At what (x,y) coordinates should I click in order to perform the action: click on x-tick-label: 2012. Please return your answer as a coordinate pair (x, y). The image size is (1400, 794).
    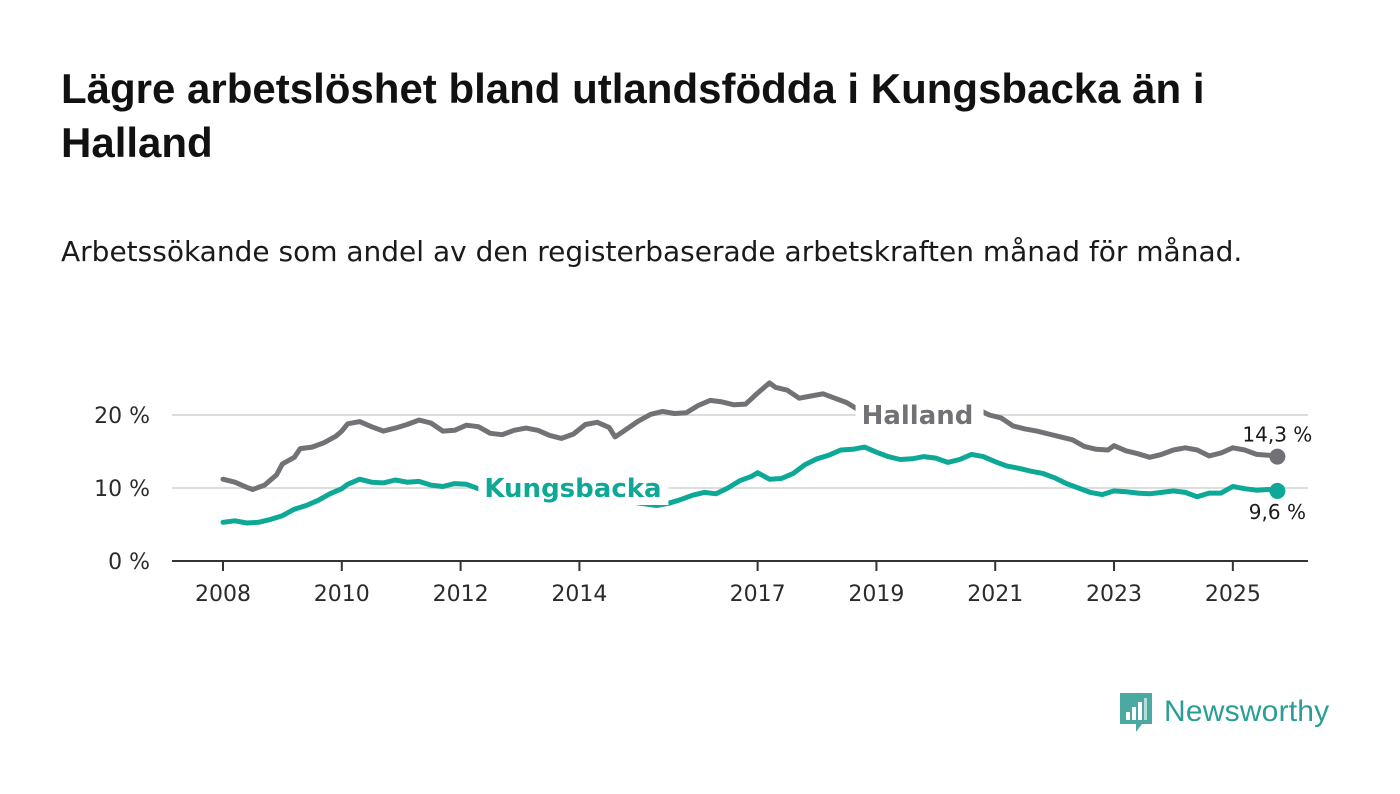
    Looking at the image, I should click on (461, 594).